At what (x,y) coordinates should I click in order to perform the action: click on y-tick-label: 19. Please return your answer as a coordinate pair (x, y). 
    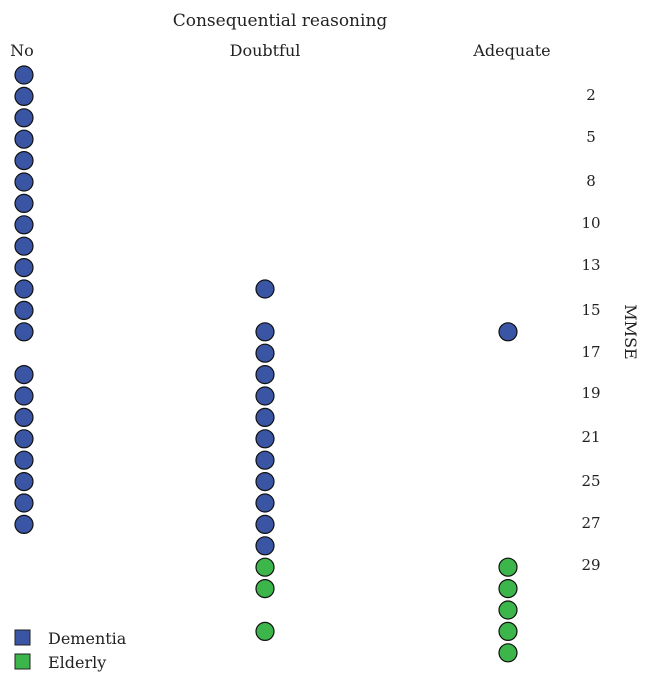
    Looking at the image, I should click on (590, 393).